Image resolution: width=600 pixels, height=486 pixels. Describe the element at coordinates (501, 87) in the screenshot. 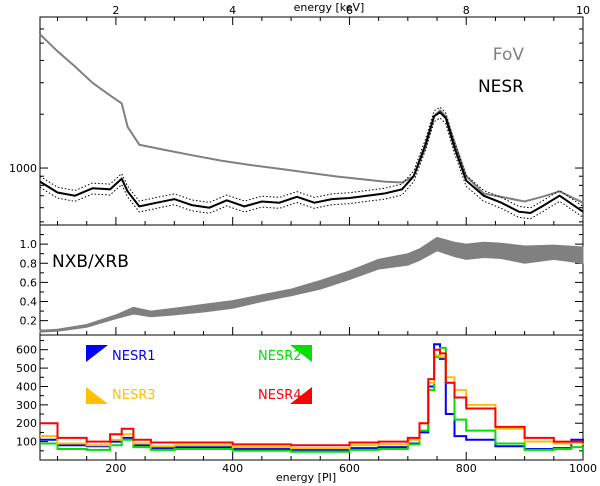

I see `legend-nesr-label: NESR` at that location.